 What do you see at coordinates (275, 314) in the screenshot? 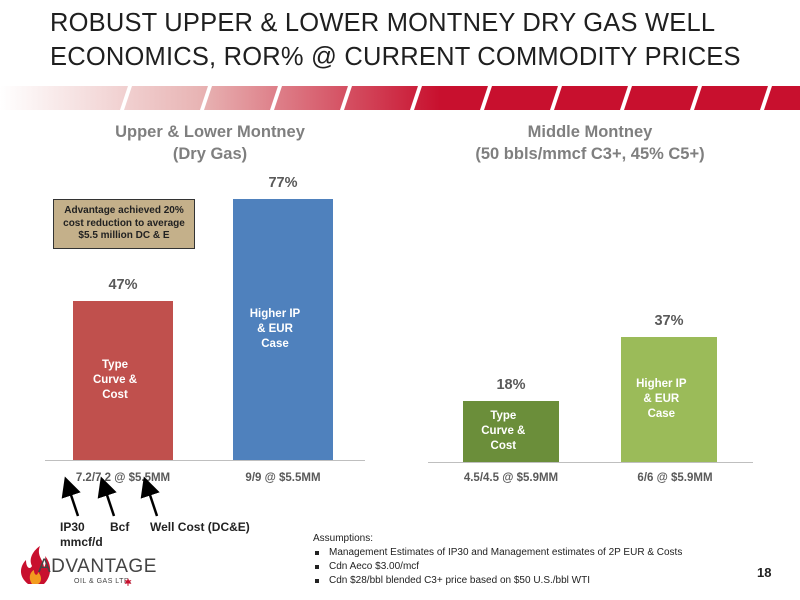
I see `left-bar-2-text-line1: Higher IP` at bounding box center [275, 314].